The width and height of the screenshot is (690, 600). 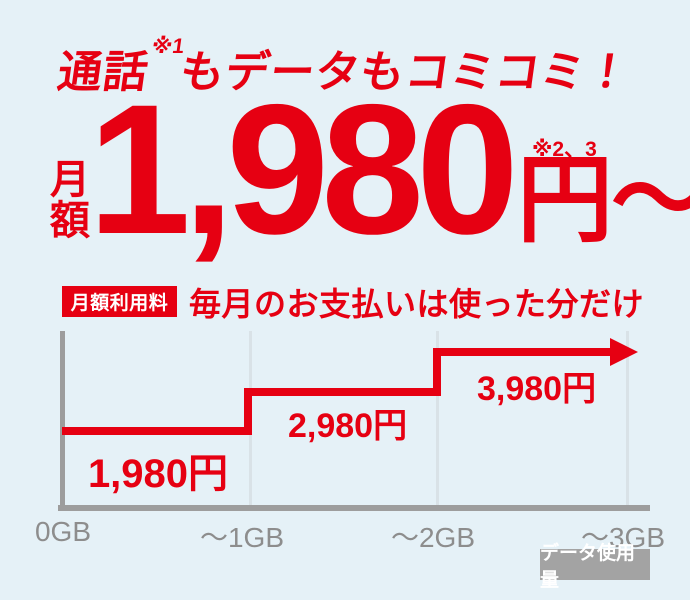 I want to click on data-usage-badge: データ使用量, so click(x=595, y=567).